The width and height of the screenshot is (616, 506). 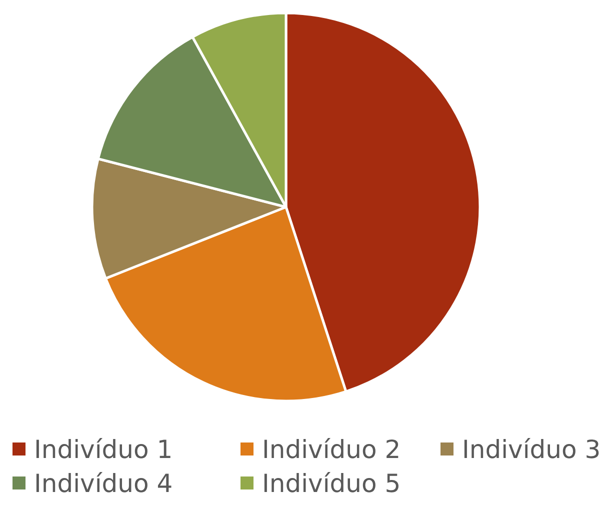 I want to click on legend-label: Indivíduo 4, so click(x=103, y=483).